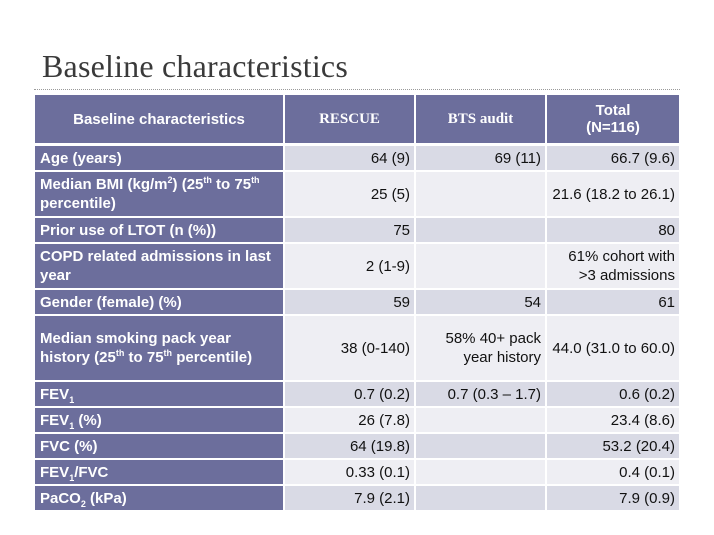 The image size is (714, 535). What do you see at coordinates (613, 499) in the screenshot?
I see `cell-total: 7.9 (0.9)` at bounding box center [613, 499].